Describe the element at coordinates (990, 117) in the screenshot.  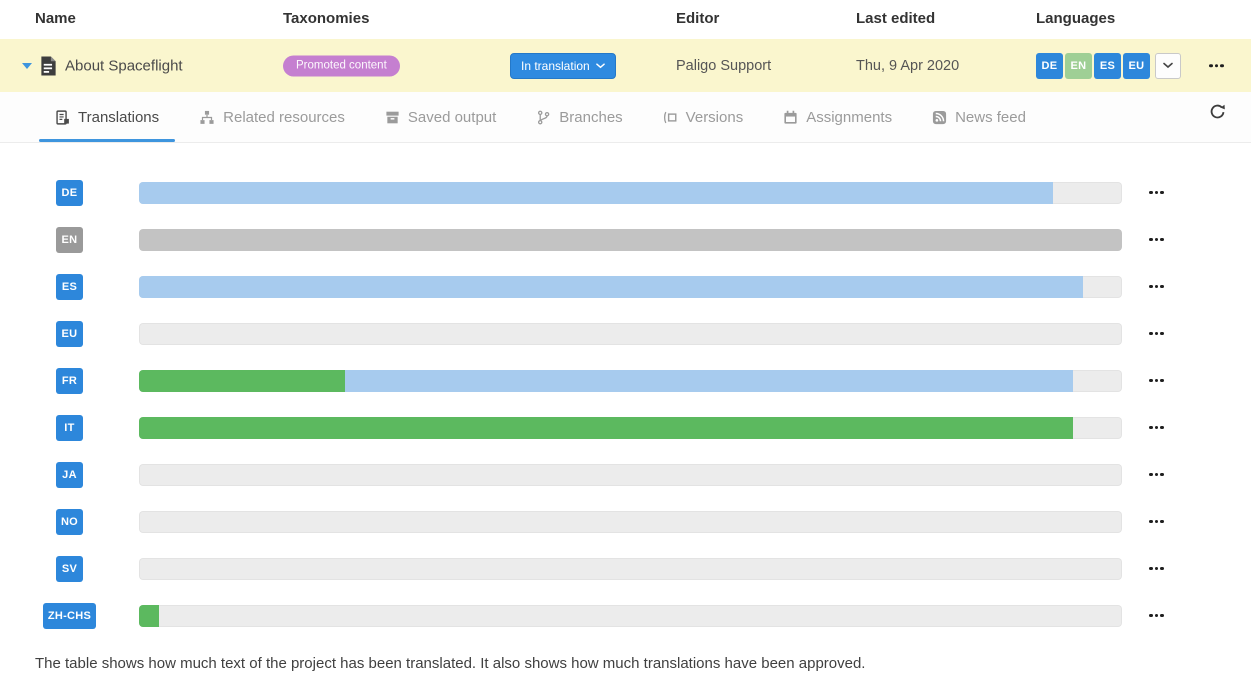
I see `tab-label: News feed` at that location.